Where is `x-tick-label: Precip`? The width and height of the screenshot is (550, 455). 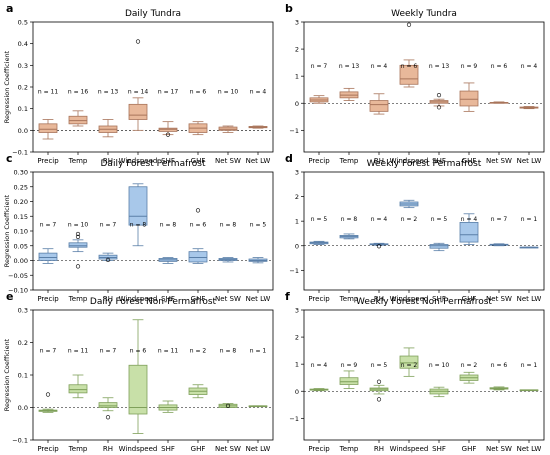
x-tick-label: Precip is located at coordinates (48, 299).